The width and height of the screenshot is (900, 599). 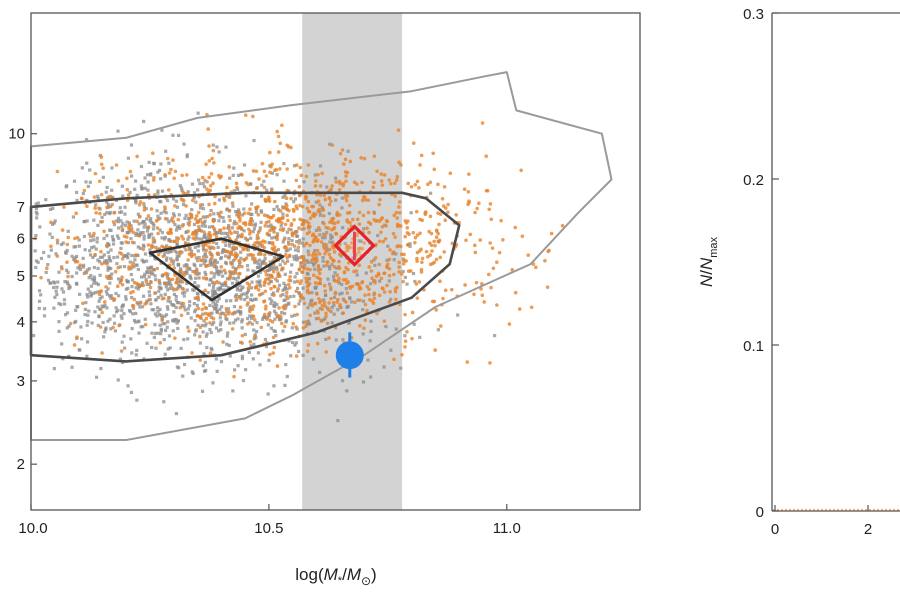 What do you see at coordinates (335, 576) in the screenshot?
I see `scatter-x-axis-title: log(M*/M⊙)` at bounding box center [335, 576].